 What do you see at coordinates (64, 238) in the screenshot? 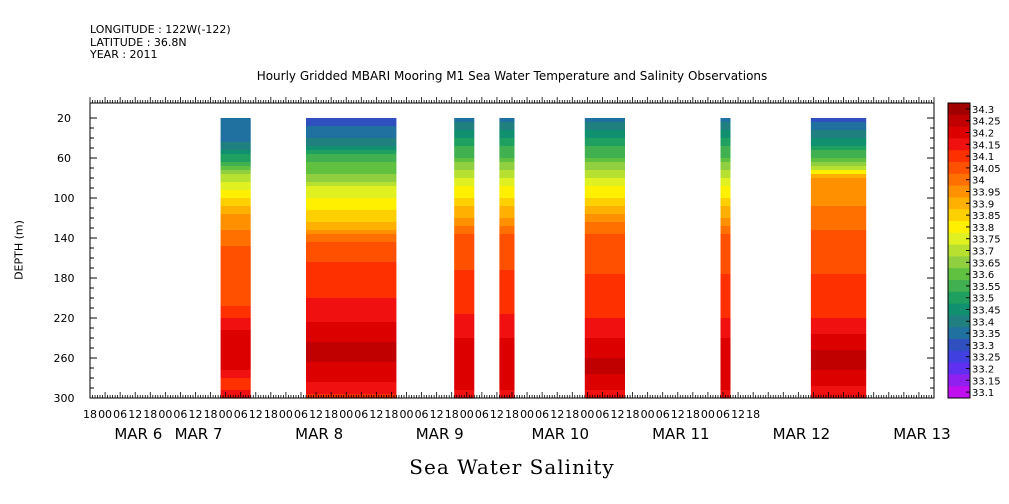
I see `y-tick-label: 140` at bounding box center [64, 238].